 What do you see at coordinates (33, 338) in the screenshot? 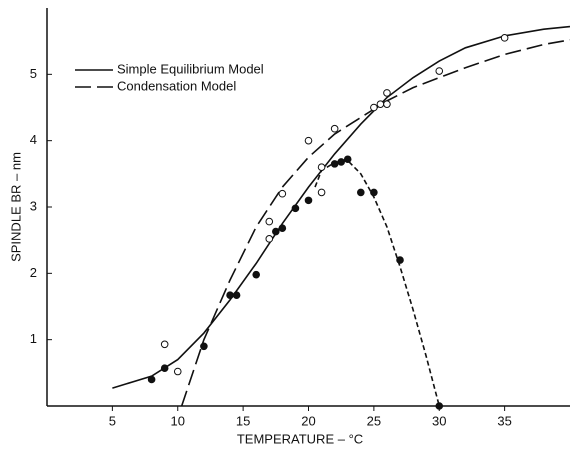
I see `y-tick-label: 1` at bounding box center [33, 338].